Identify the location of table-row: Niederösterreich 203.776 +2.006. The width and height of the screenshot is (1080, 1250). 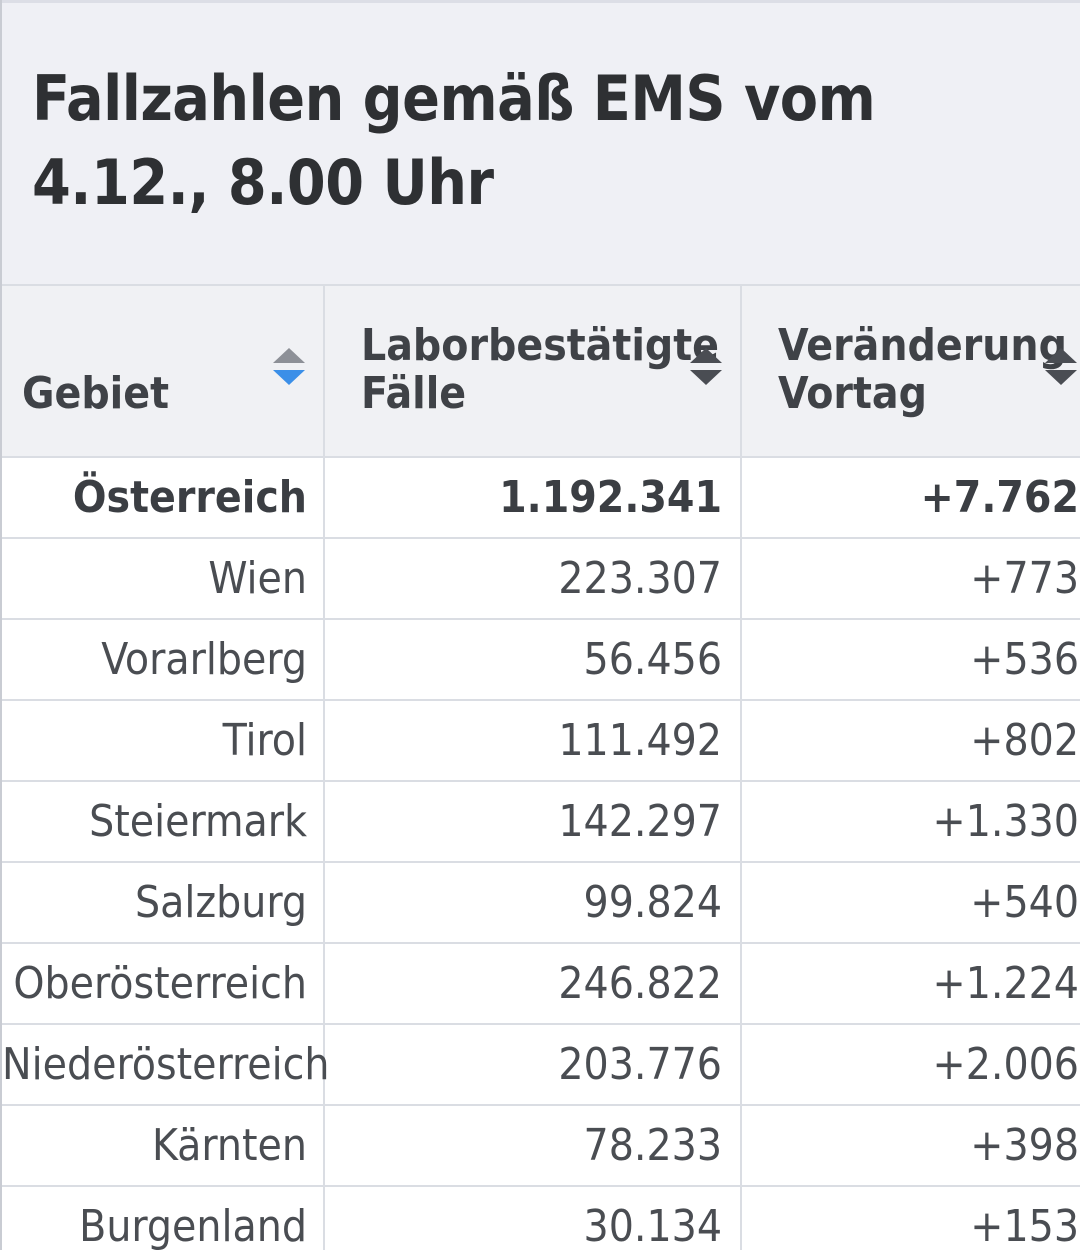
(541, 1064).